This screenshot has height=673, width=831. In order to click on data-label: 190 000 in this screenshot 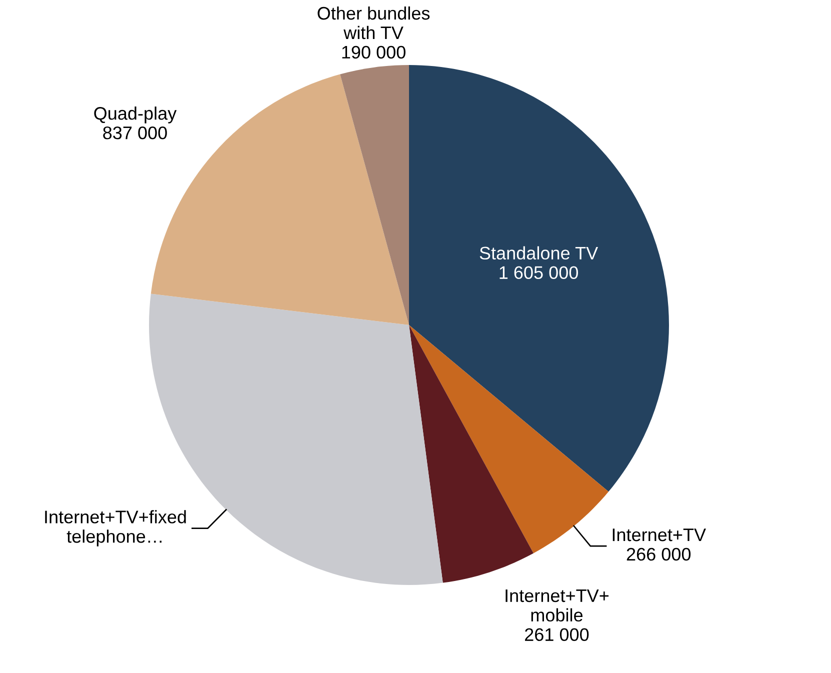, I will do `click(374, 52)`.